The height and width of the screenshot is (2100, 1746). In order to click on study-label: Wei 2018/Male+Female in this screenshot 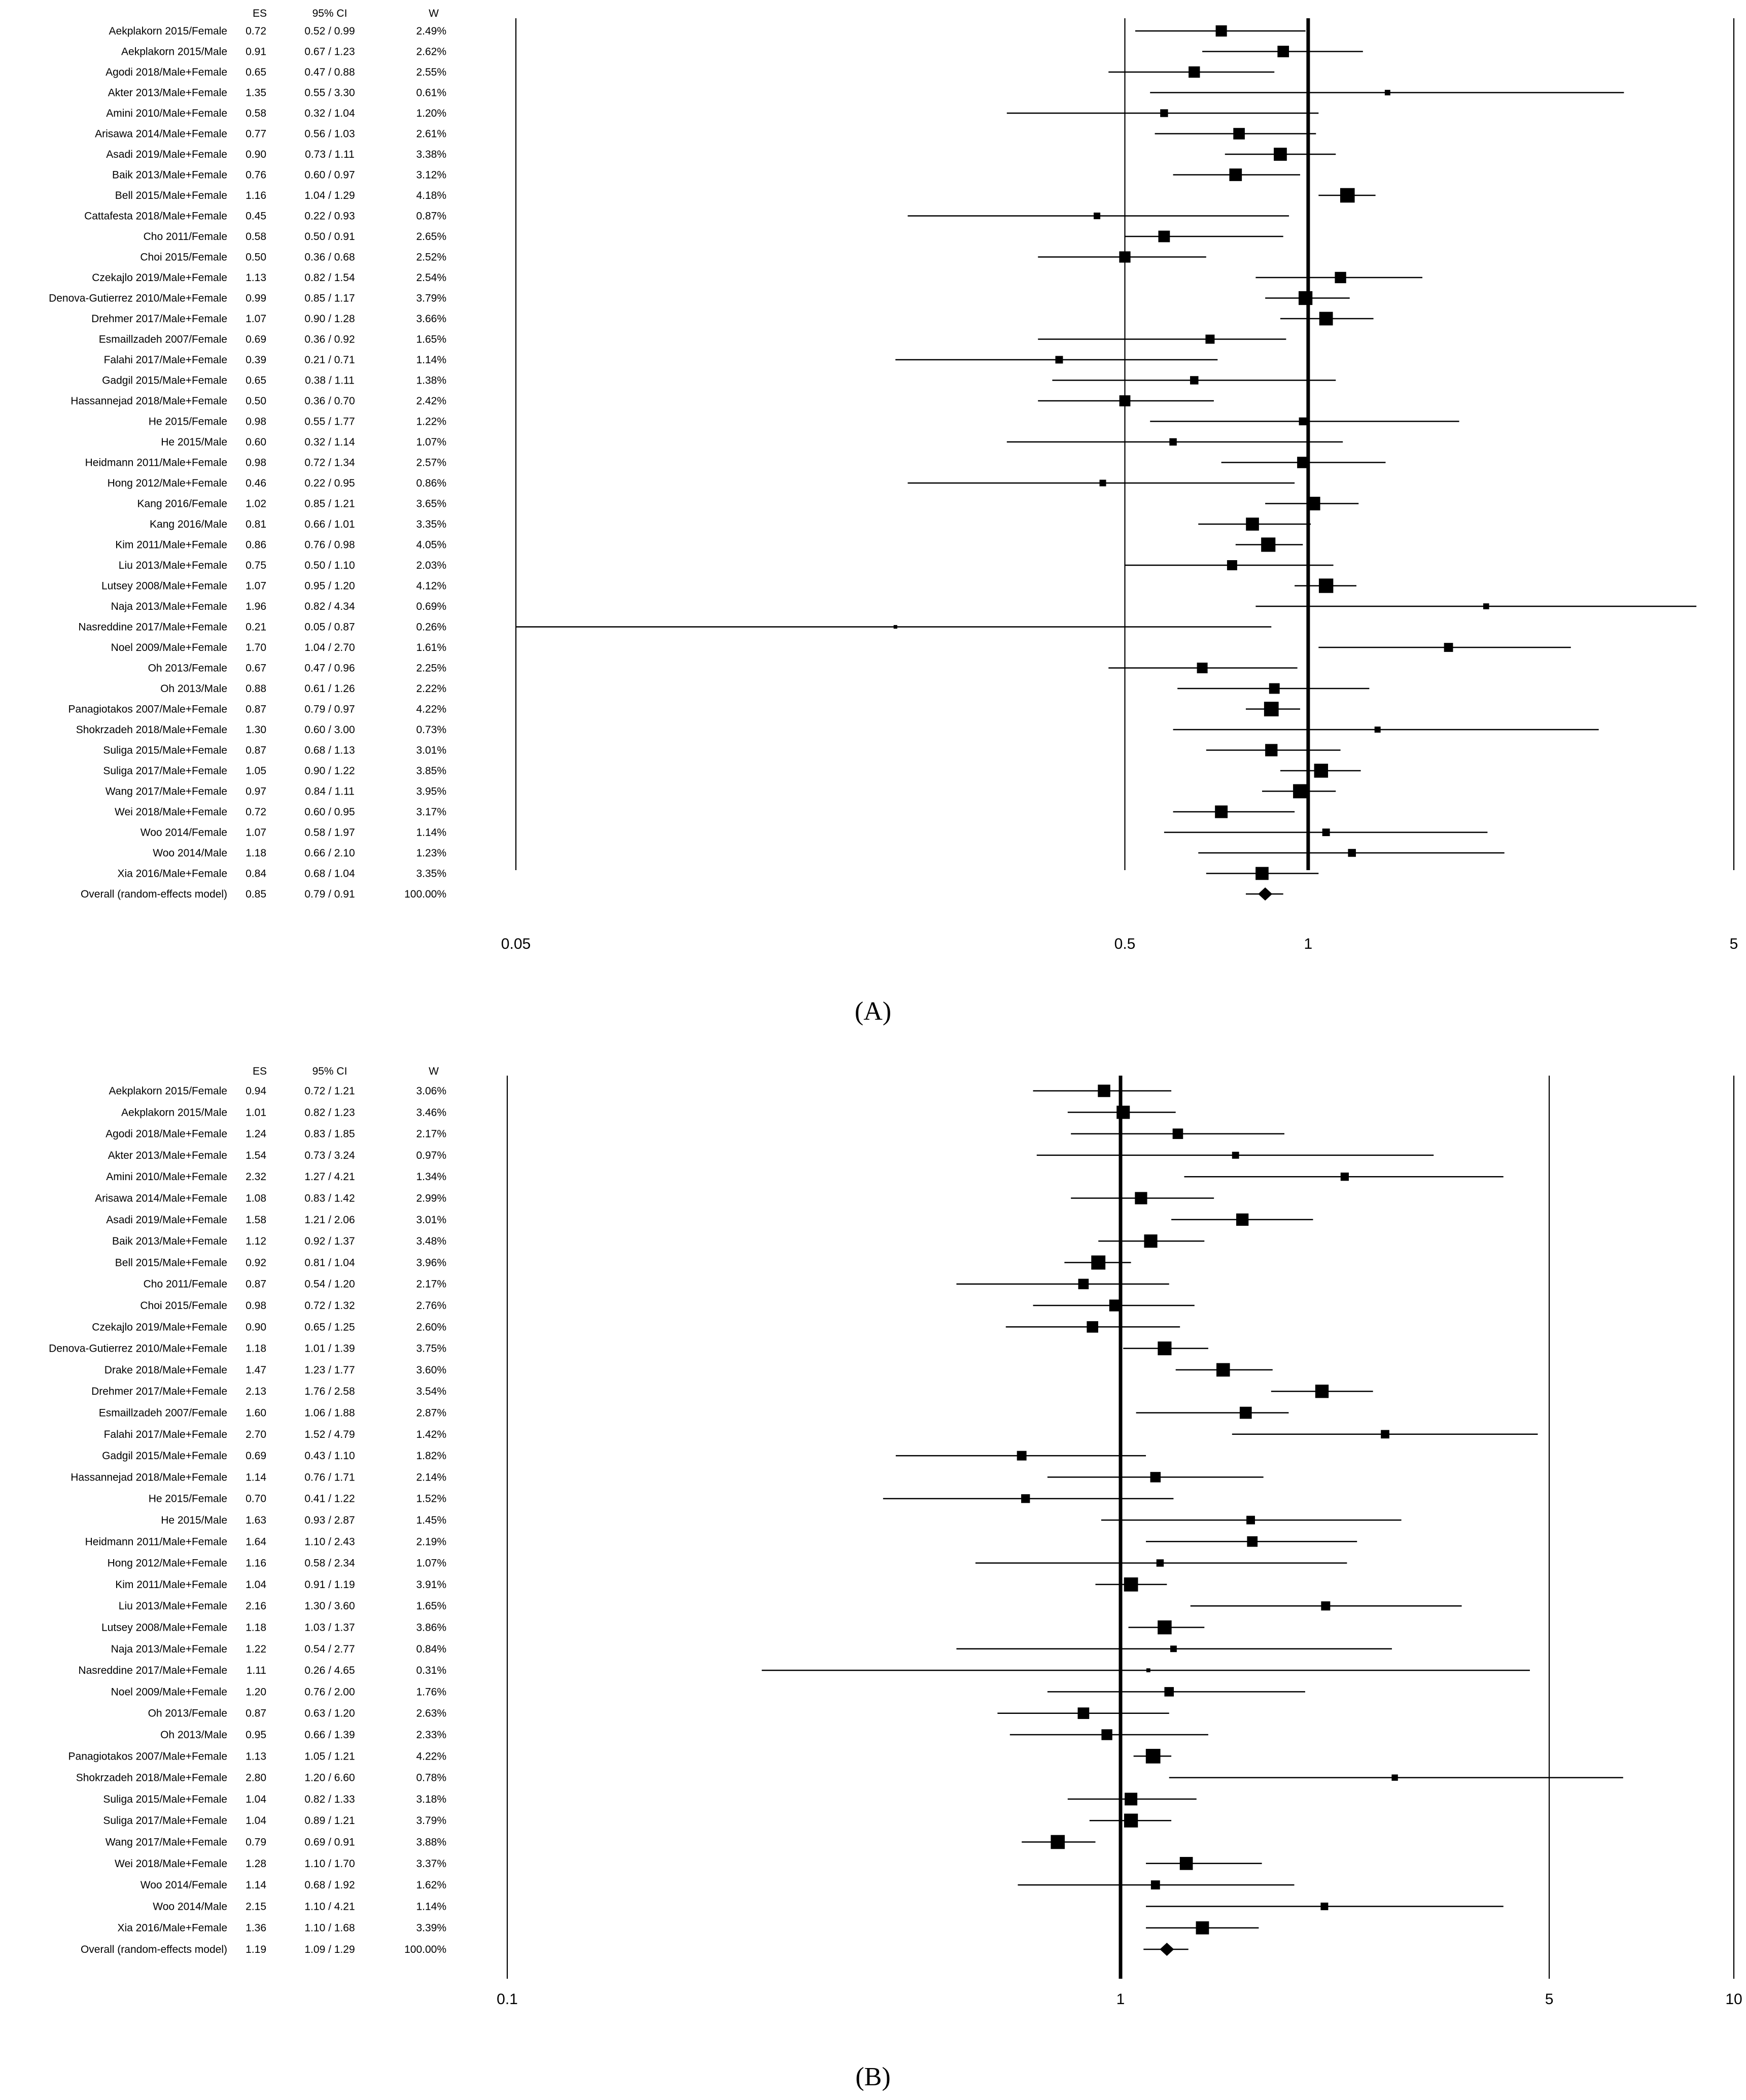, I will do `click(171, 812)`.